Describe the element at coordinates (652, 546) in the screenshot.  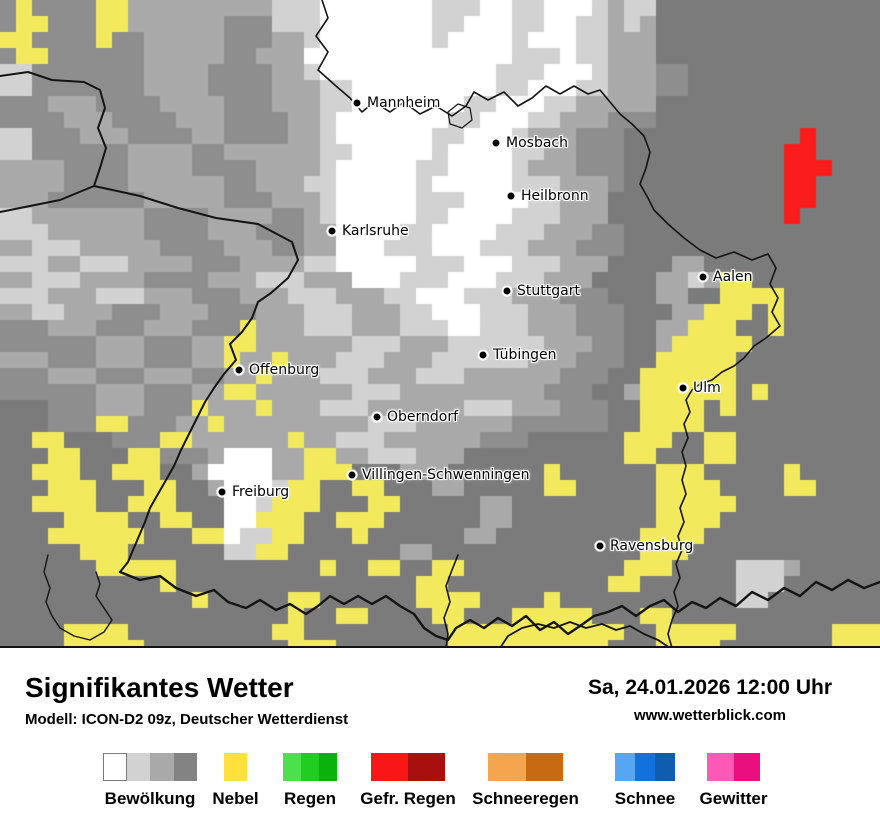
I see `city-label: Ravensburg` at that location.